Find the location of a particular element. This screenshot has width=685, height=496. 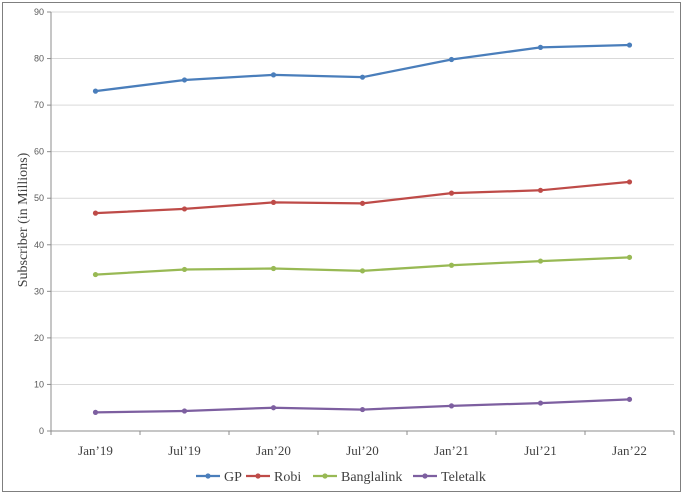

legend: GP Robi Banglalink Teletalk is located at coordinates (341, 477).